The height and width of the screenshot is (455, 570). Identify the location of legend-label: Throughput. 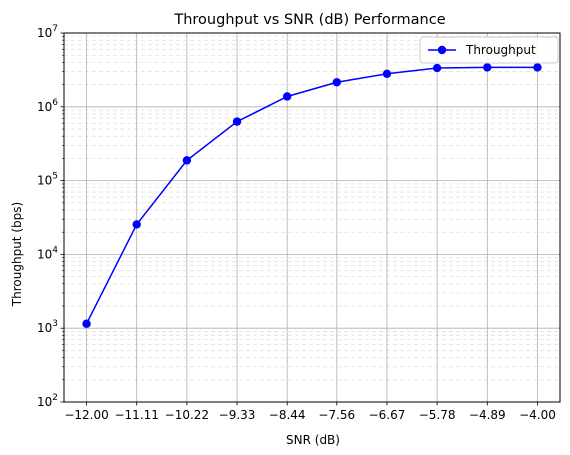
(500, 50).